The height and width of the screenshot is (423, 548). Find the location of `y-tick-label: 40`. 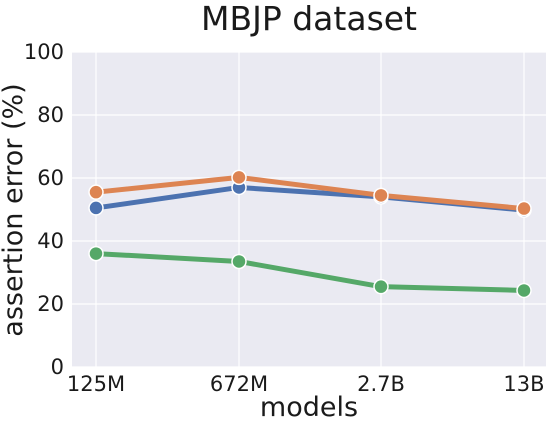

y-tick-label: 40 is located at coordinates (50, 241).